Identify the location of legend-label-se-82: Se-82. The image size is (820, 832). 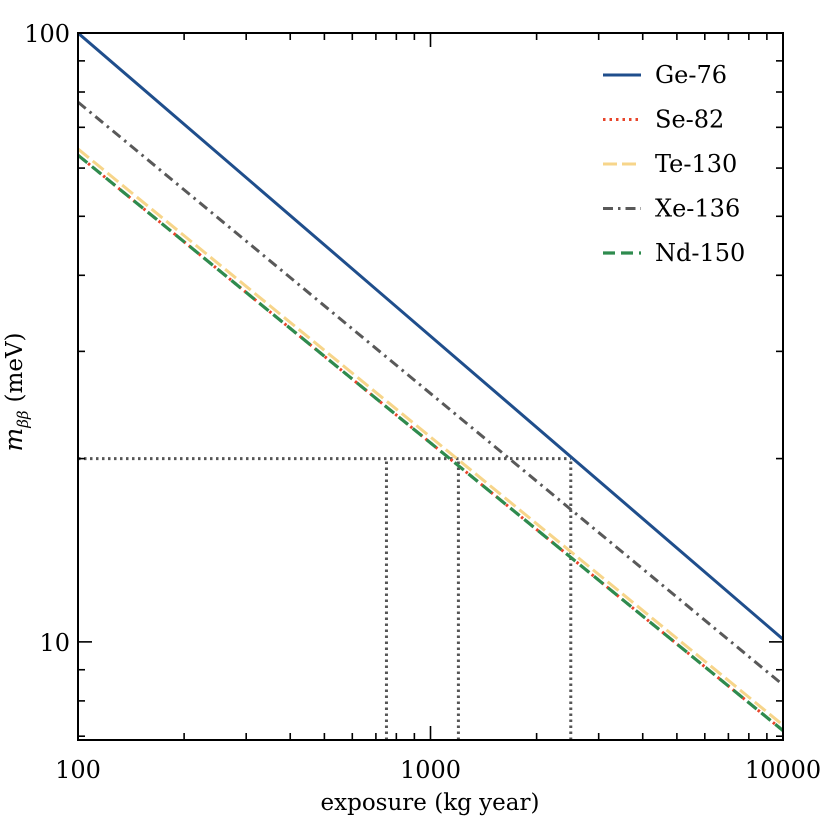
(689, 120).